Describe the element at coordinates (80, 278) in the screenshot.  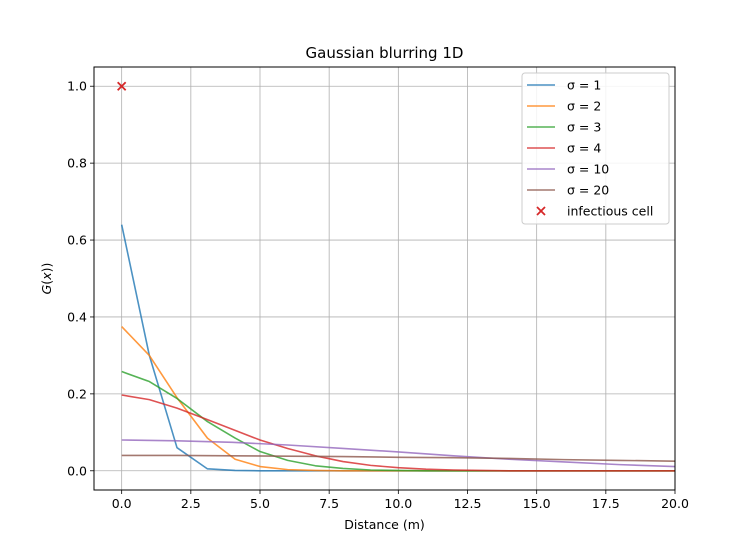
I see `y-axis-ticks: 0.0 0.2 0.4 0.6 0.8 1.0` at that location.